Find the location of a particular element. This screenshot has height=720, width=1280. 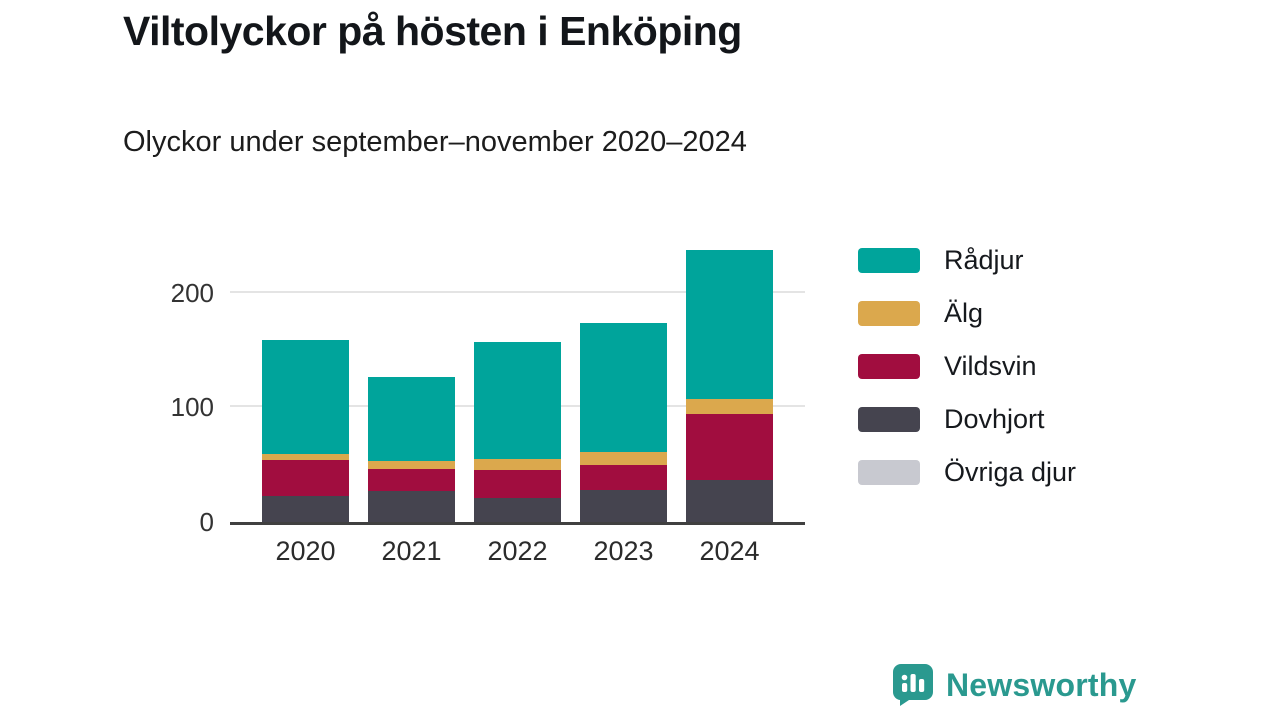

bar-2020: 2020 is located at coordinates (305, 452).